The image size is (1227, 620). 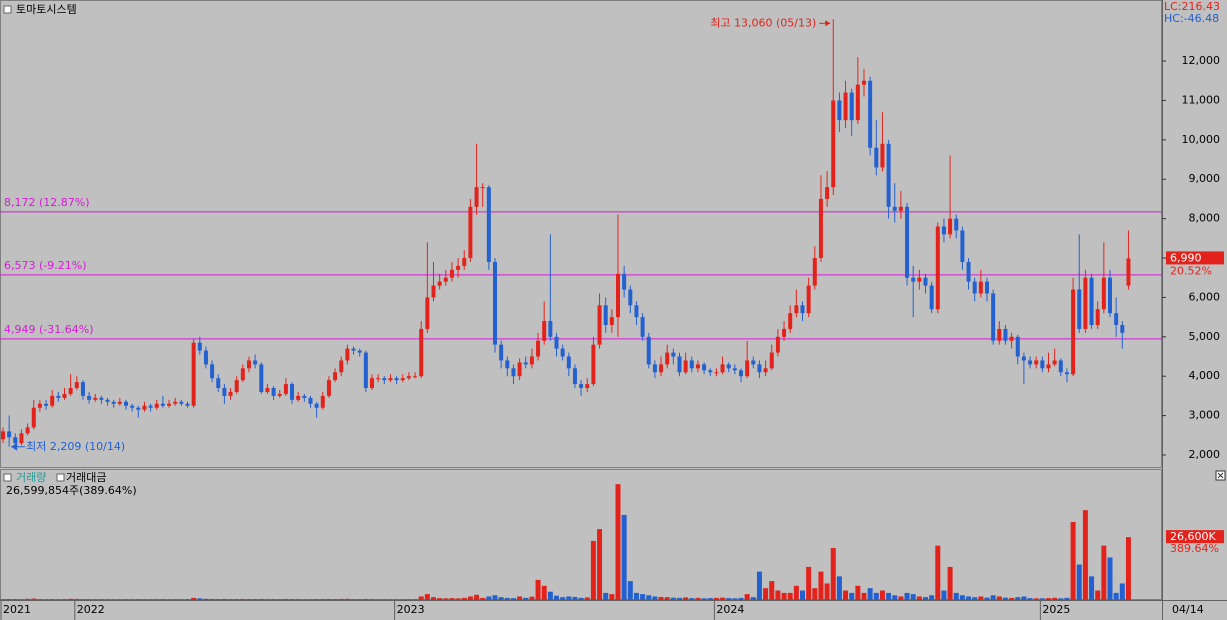 What do you see at coordinates (1193, 536) in the screenshot?
I see `volume-box-label: 26,600K` at bounding box center [1193, 536].